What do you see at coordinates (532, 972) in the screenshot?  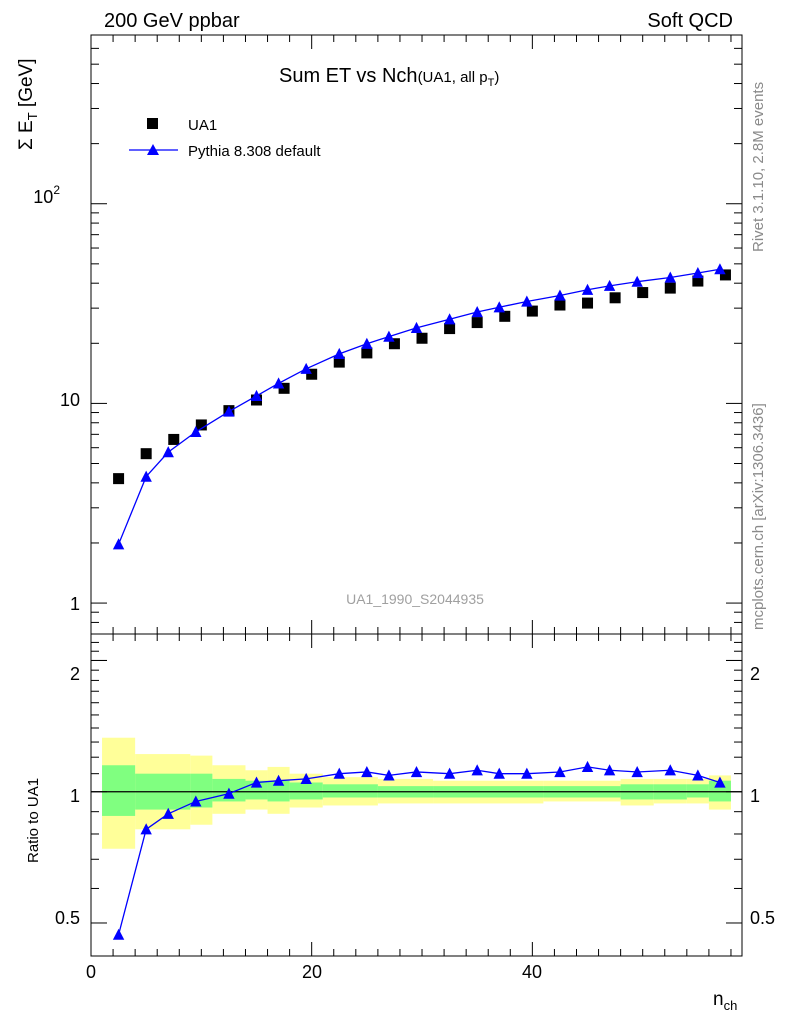 I see `x-tick-label-40: 40` at bounding box center [532, 972].